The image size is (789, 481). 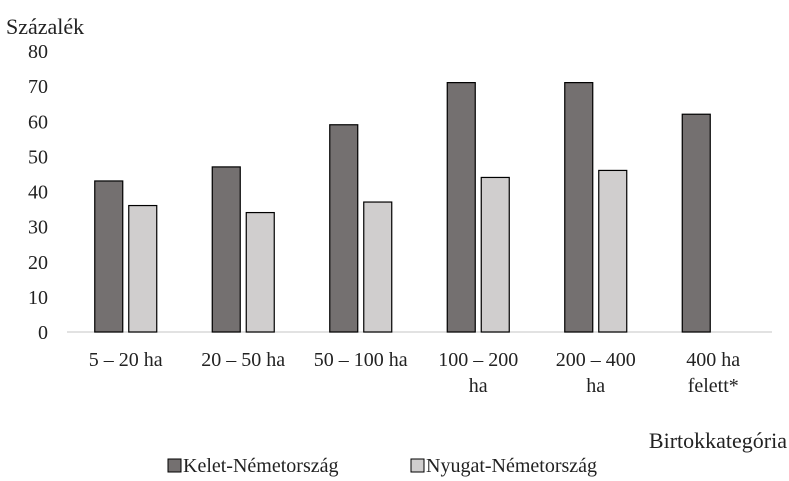 I want to click on y-tick-labels: 0 10 20 30 40 50 60 70 80, so click(x=38, y=192).